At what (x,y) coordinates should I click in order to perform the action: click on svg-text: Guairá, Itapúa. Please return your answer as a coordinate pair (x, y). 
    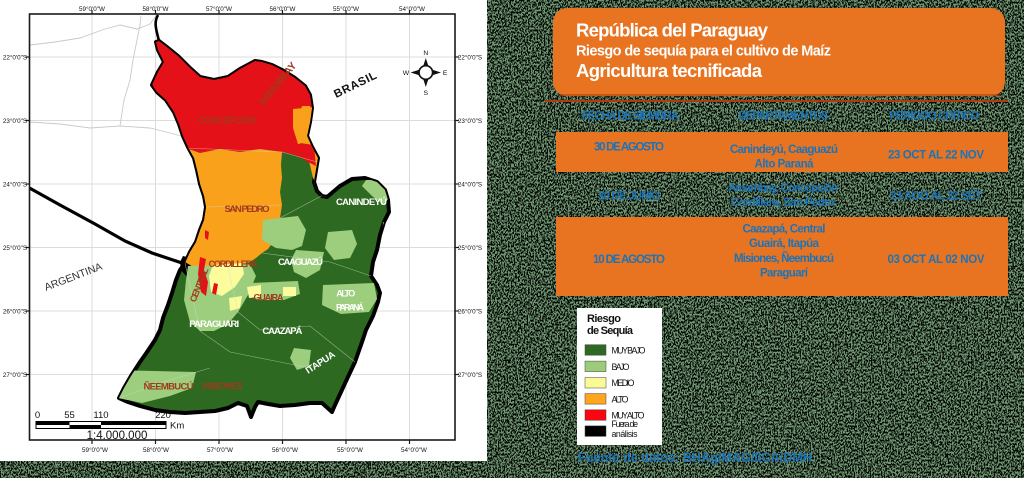
    Looking at the image, I should click on (784, 244).